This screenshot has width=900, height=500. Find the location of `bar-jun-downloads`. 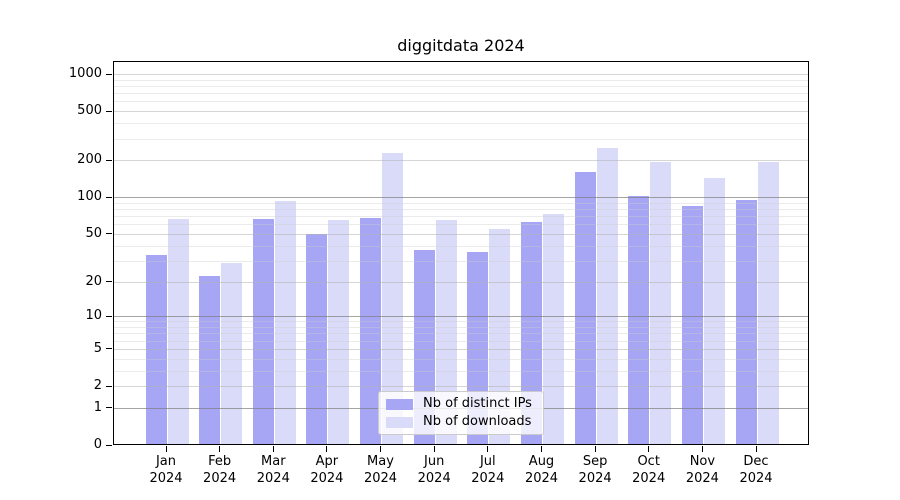

bar-jun-downloads is located at coordinates (446, 331).